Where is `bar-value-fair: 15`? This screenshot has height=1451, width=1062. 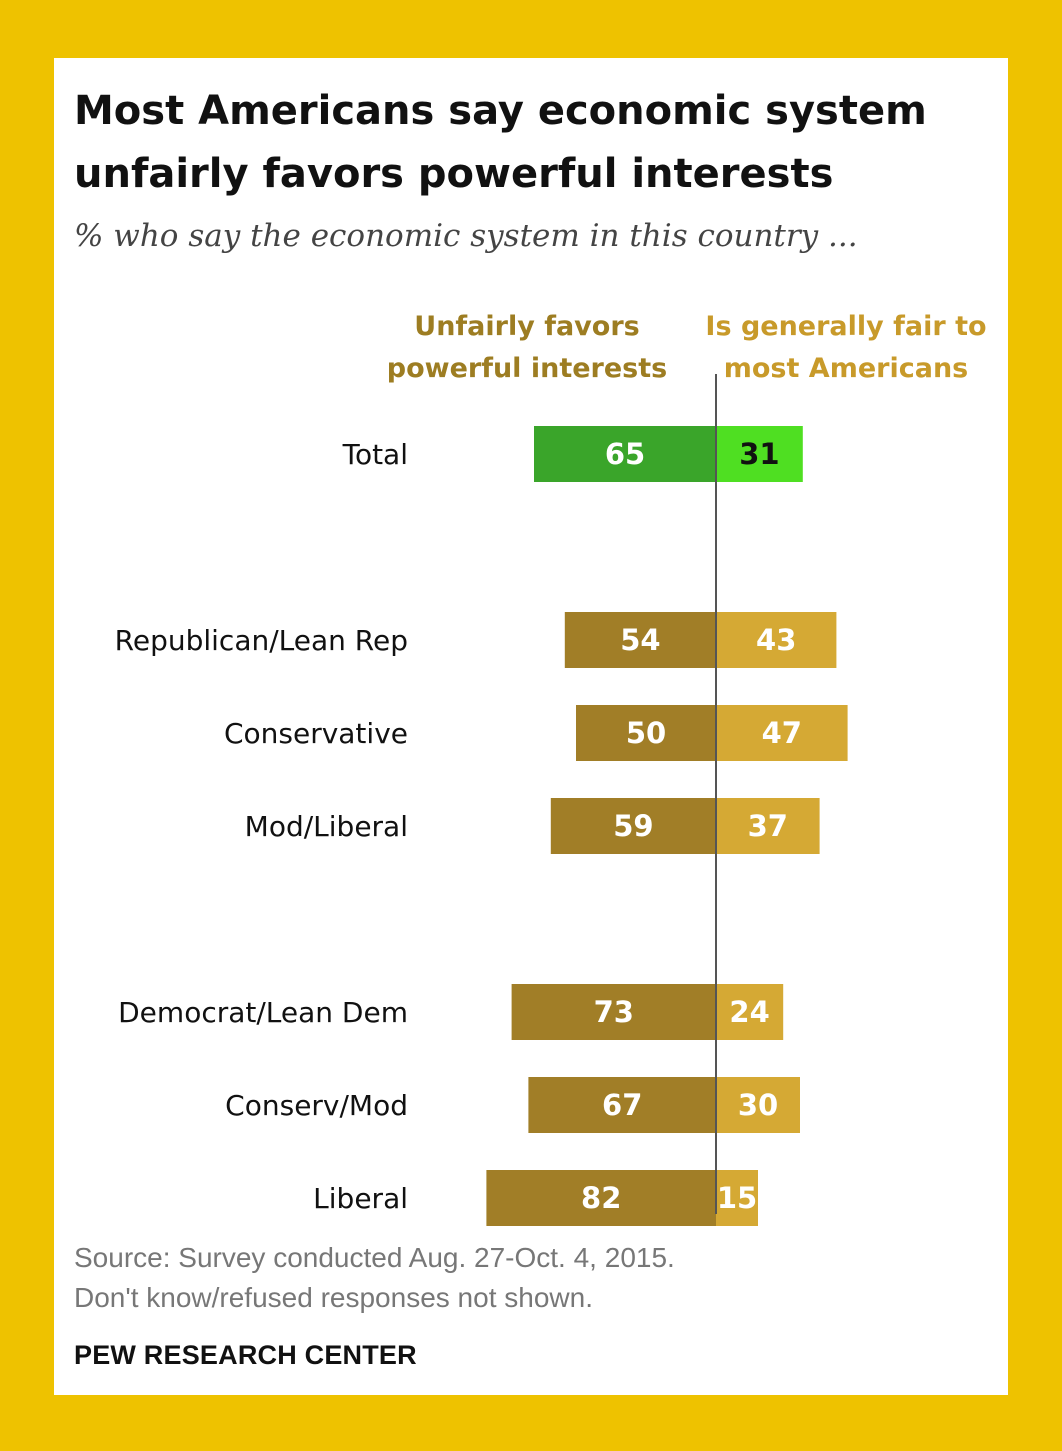 bar-value-fair: 15 is located at coordinates (737, 1198).